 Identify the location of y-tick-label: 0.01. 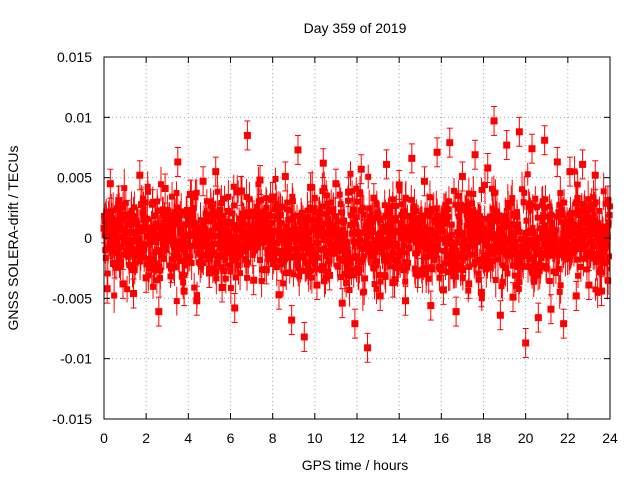
(78, 117).